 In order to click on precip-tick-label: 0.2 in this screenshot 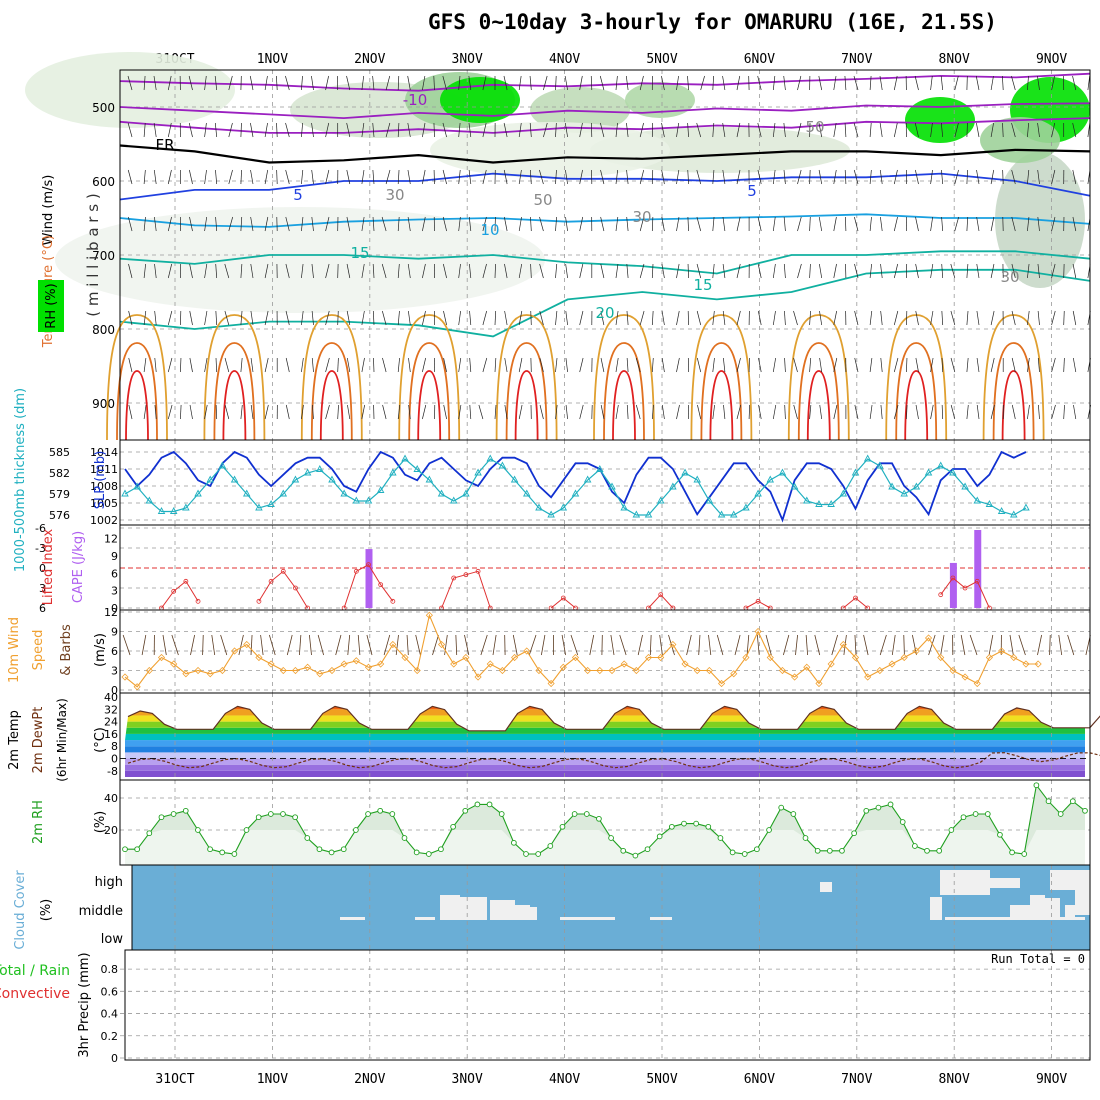, I will do `click(110, 1036)`.